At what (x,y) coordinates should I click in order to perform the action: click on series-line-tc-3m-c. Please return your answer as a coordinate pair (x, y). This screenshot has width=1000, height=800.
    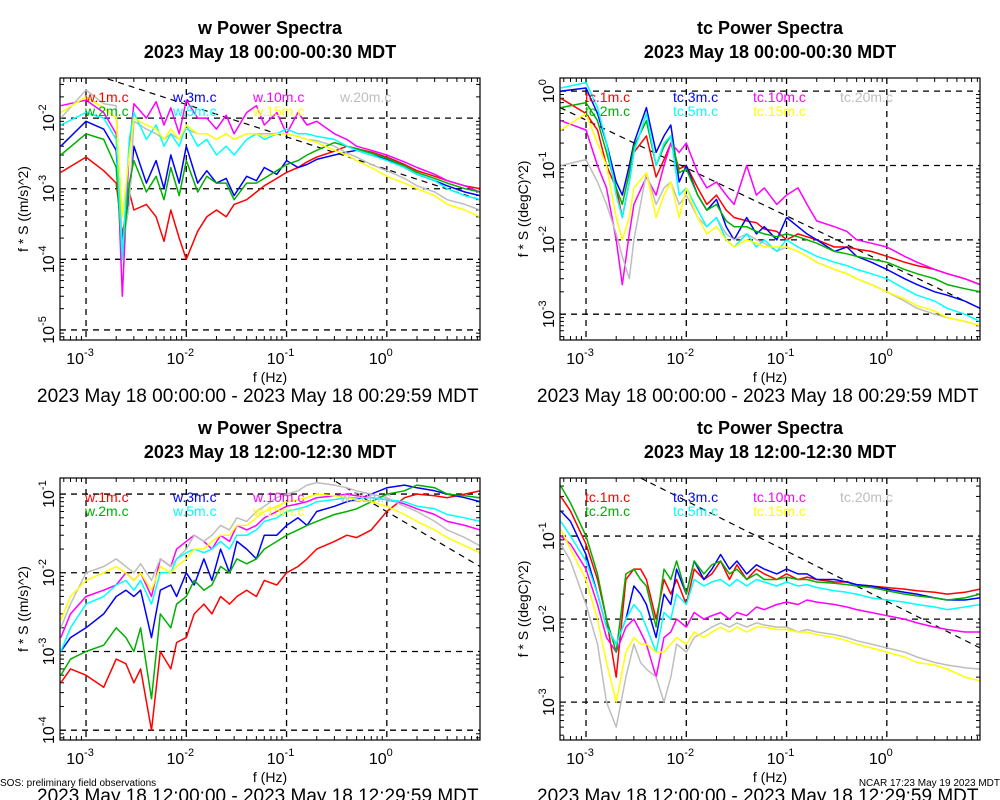
    Looking at the image, I should click on (770, 577).